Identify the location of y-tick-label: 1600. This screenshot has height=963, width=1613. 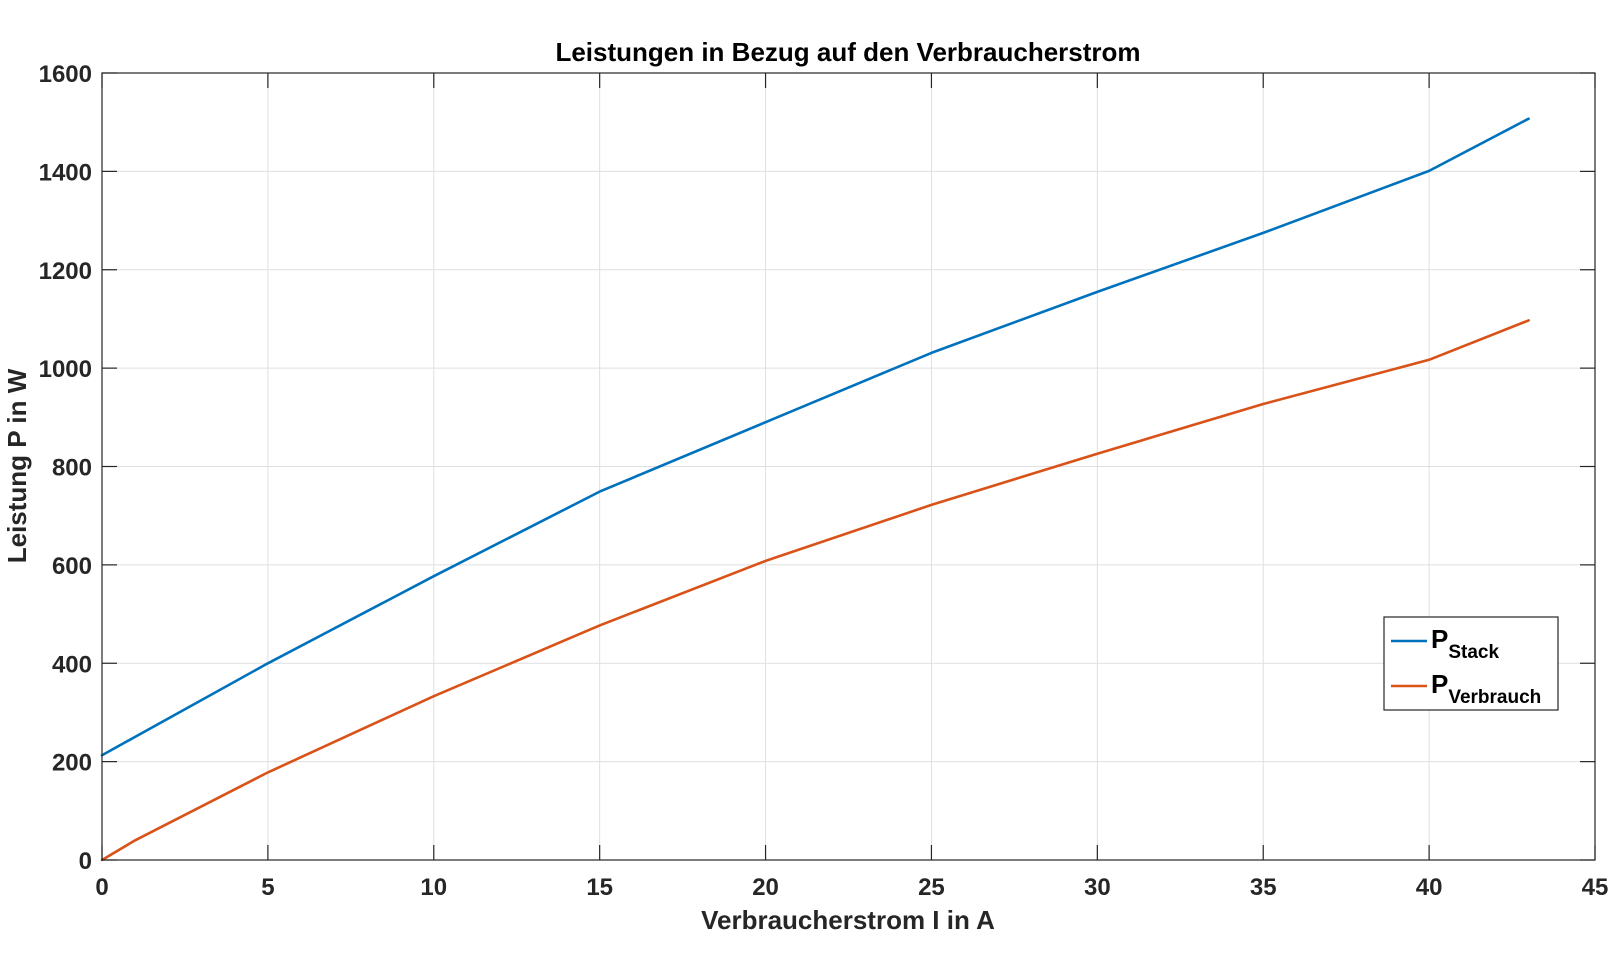
(65, 74).